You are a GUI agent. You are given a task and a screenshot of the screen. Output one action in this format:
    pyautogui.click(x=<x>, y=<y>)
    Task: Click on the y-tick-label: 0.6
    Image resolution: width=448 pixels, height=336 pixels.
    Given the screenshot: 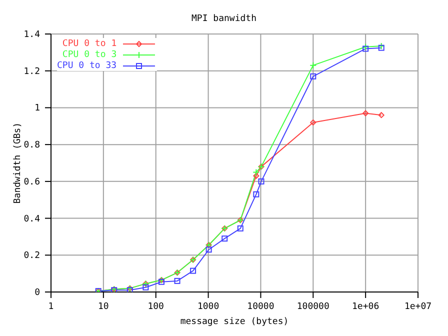 What is the action you would take?
    pyautogui.click(x=32, y=182)
    